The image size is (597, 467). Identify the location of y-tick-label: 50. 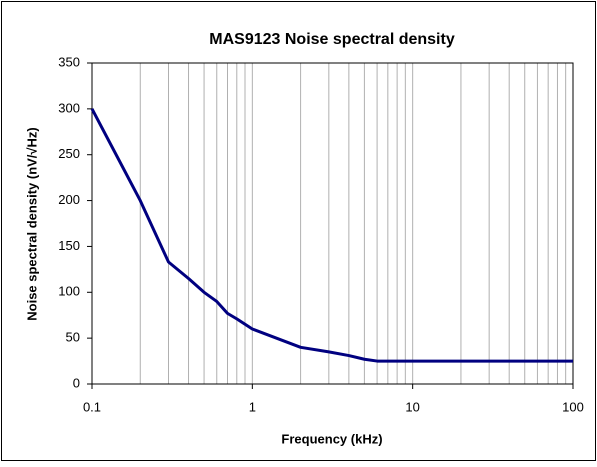
(73, 337).